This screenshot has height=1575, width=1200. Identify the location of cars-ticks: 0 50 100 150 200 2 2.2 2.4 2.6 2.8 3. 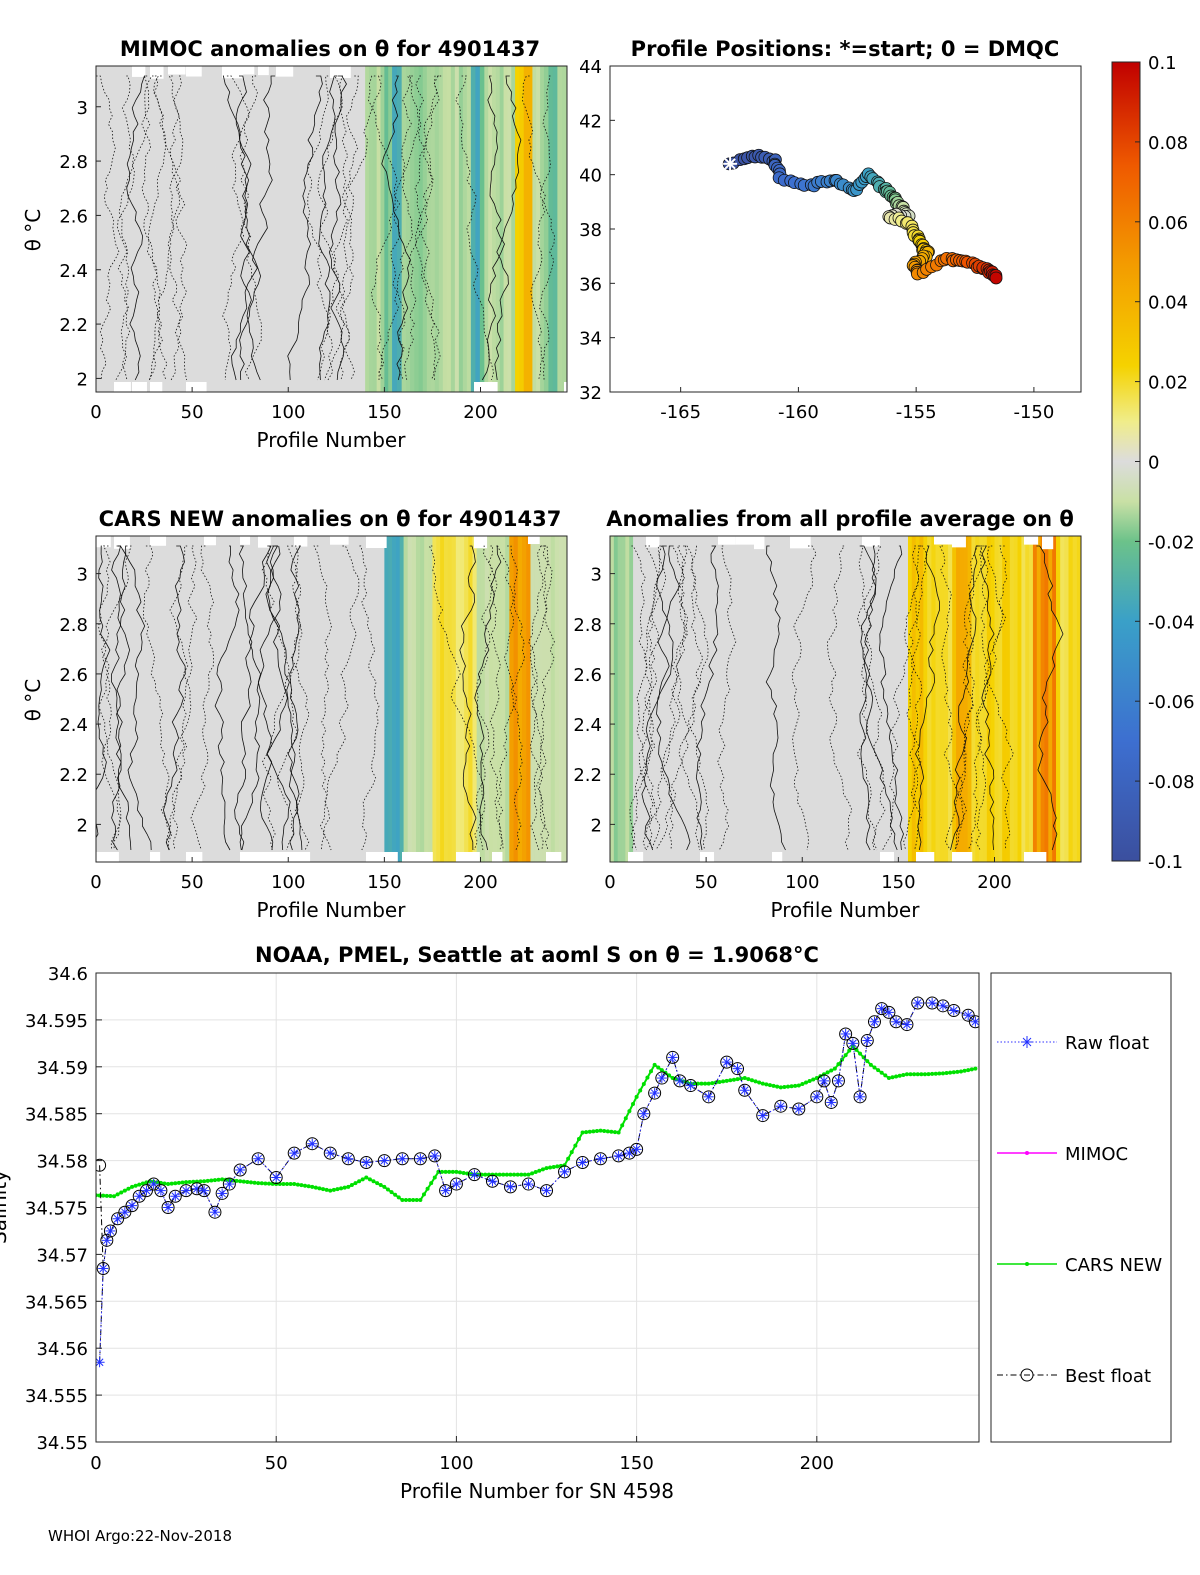
(278, 729).